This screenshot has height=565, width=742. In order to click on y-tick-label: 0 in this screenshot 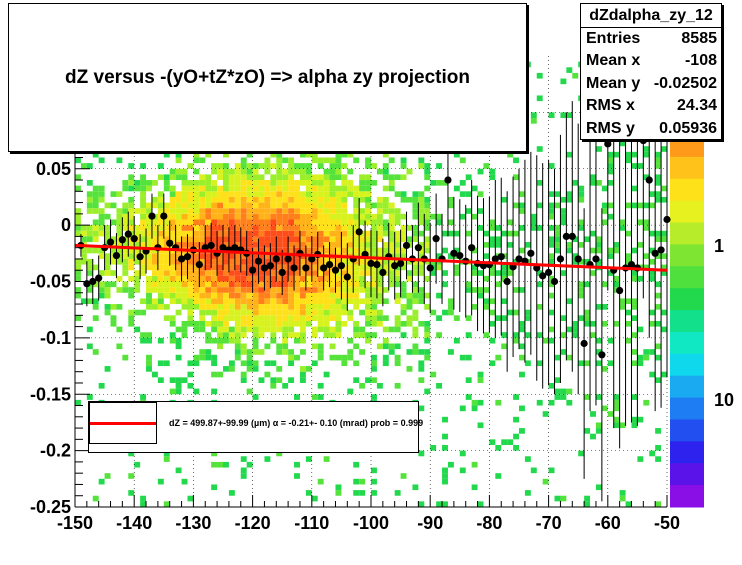, I will do `click(66, 225)`.